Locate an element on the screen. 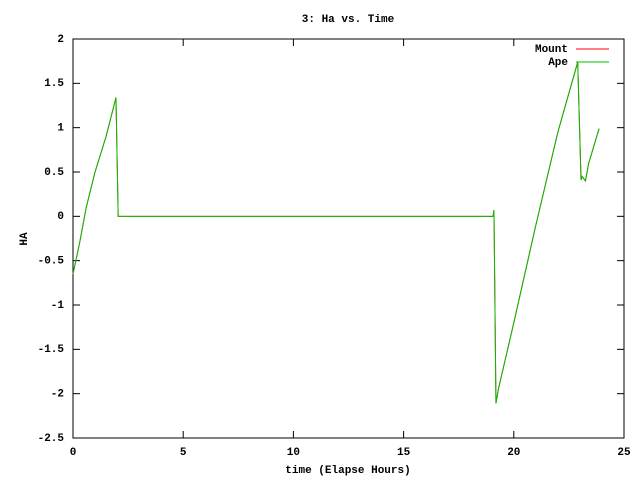 Image resolution: width=640 pixels, height=480 pixels. x-tick-label: 15 is located at coordinates (404, 453).